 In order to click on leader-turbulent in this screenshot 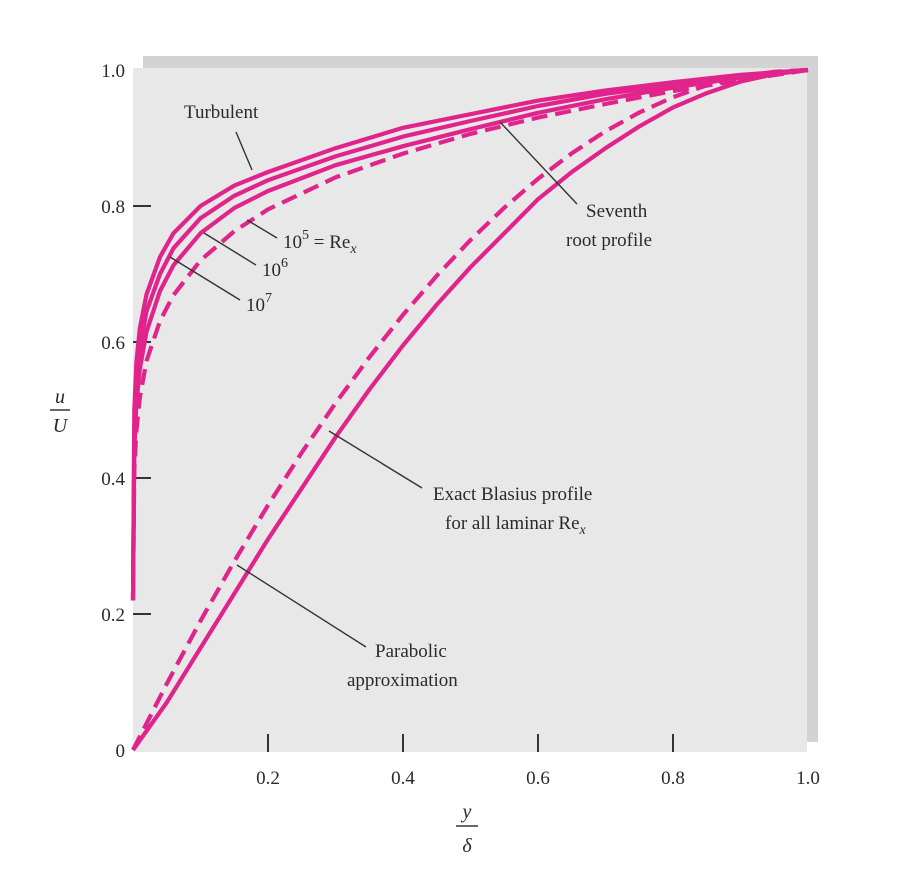, I will do `click(244, 151)`.